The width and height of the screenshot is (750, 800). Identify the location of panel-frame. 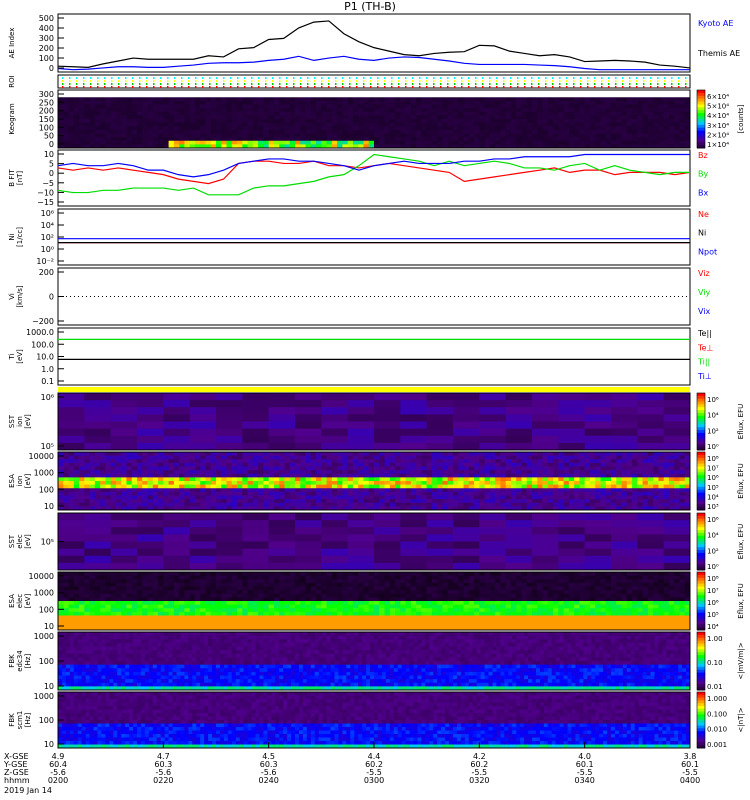
(374, 481).